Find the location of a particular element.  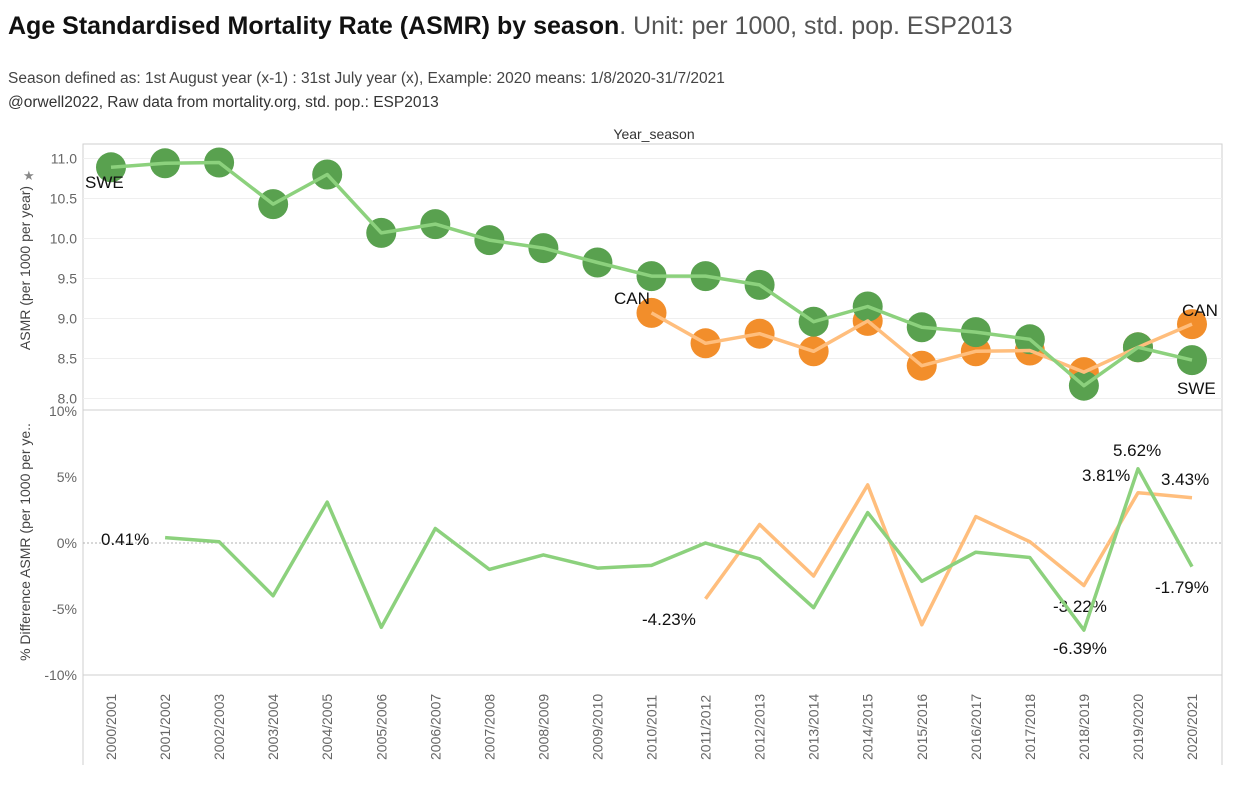

x-tick-label: 2011/2012 is located at coordinates (706, 727).